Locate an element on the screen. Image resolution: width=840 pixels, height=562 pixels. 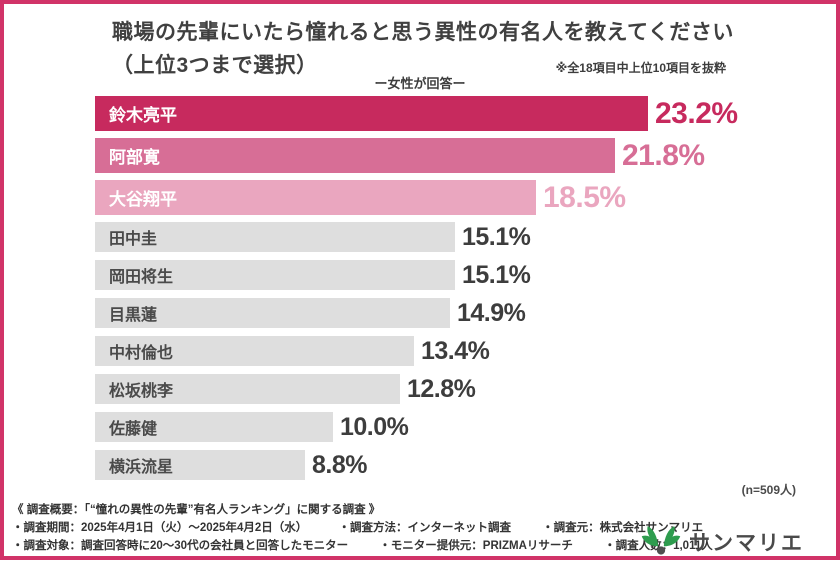
bar-category-label: 大谷翔平 is located at coordinates (143, 199).